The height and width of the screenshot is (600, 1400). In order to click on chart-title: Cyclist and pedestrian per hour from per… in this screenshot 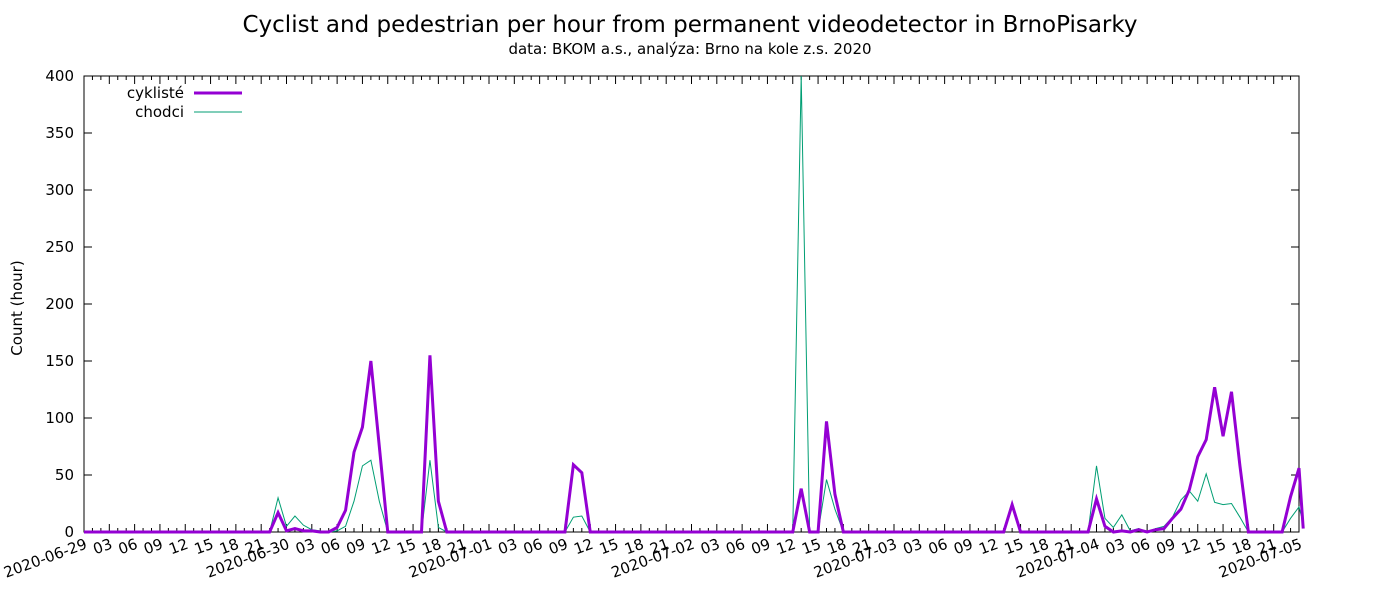, I will do `click(690, 25)`.